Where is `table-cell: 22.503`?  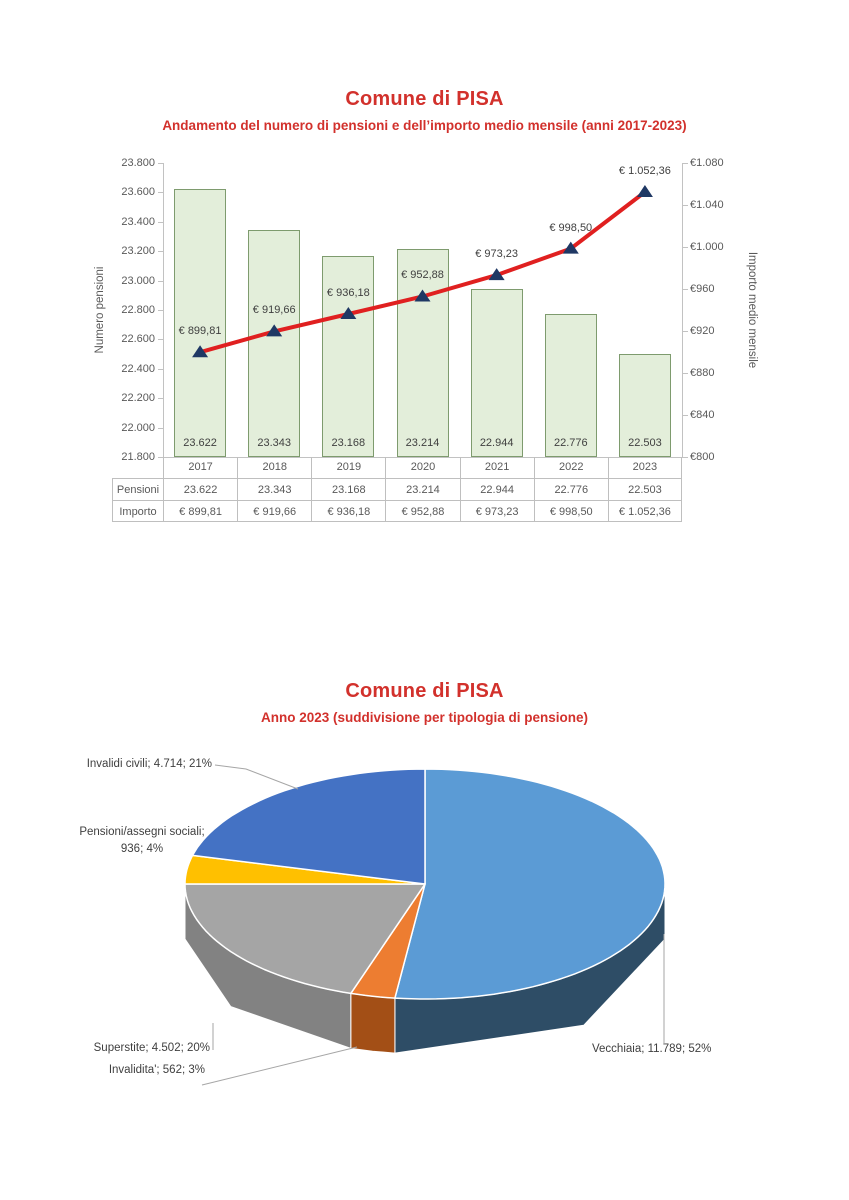
table-cell: 22.503 is located at coordinates (644, 489).